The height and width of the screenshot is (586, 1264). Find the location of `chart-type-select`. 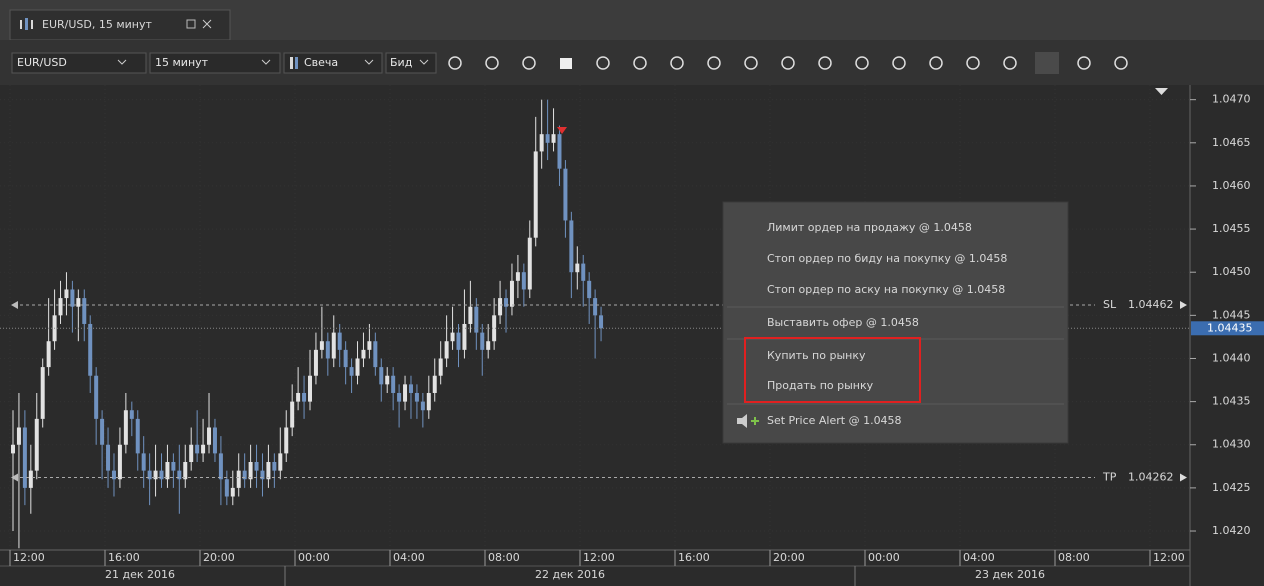

chart-type-select is located at coordinates (333, 63).